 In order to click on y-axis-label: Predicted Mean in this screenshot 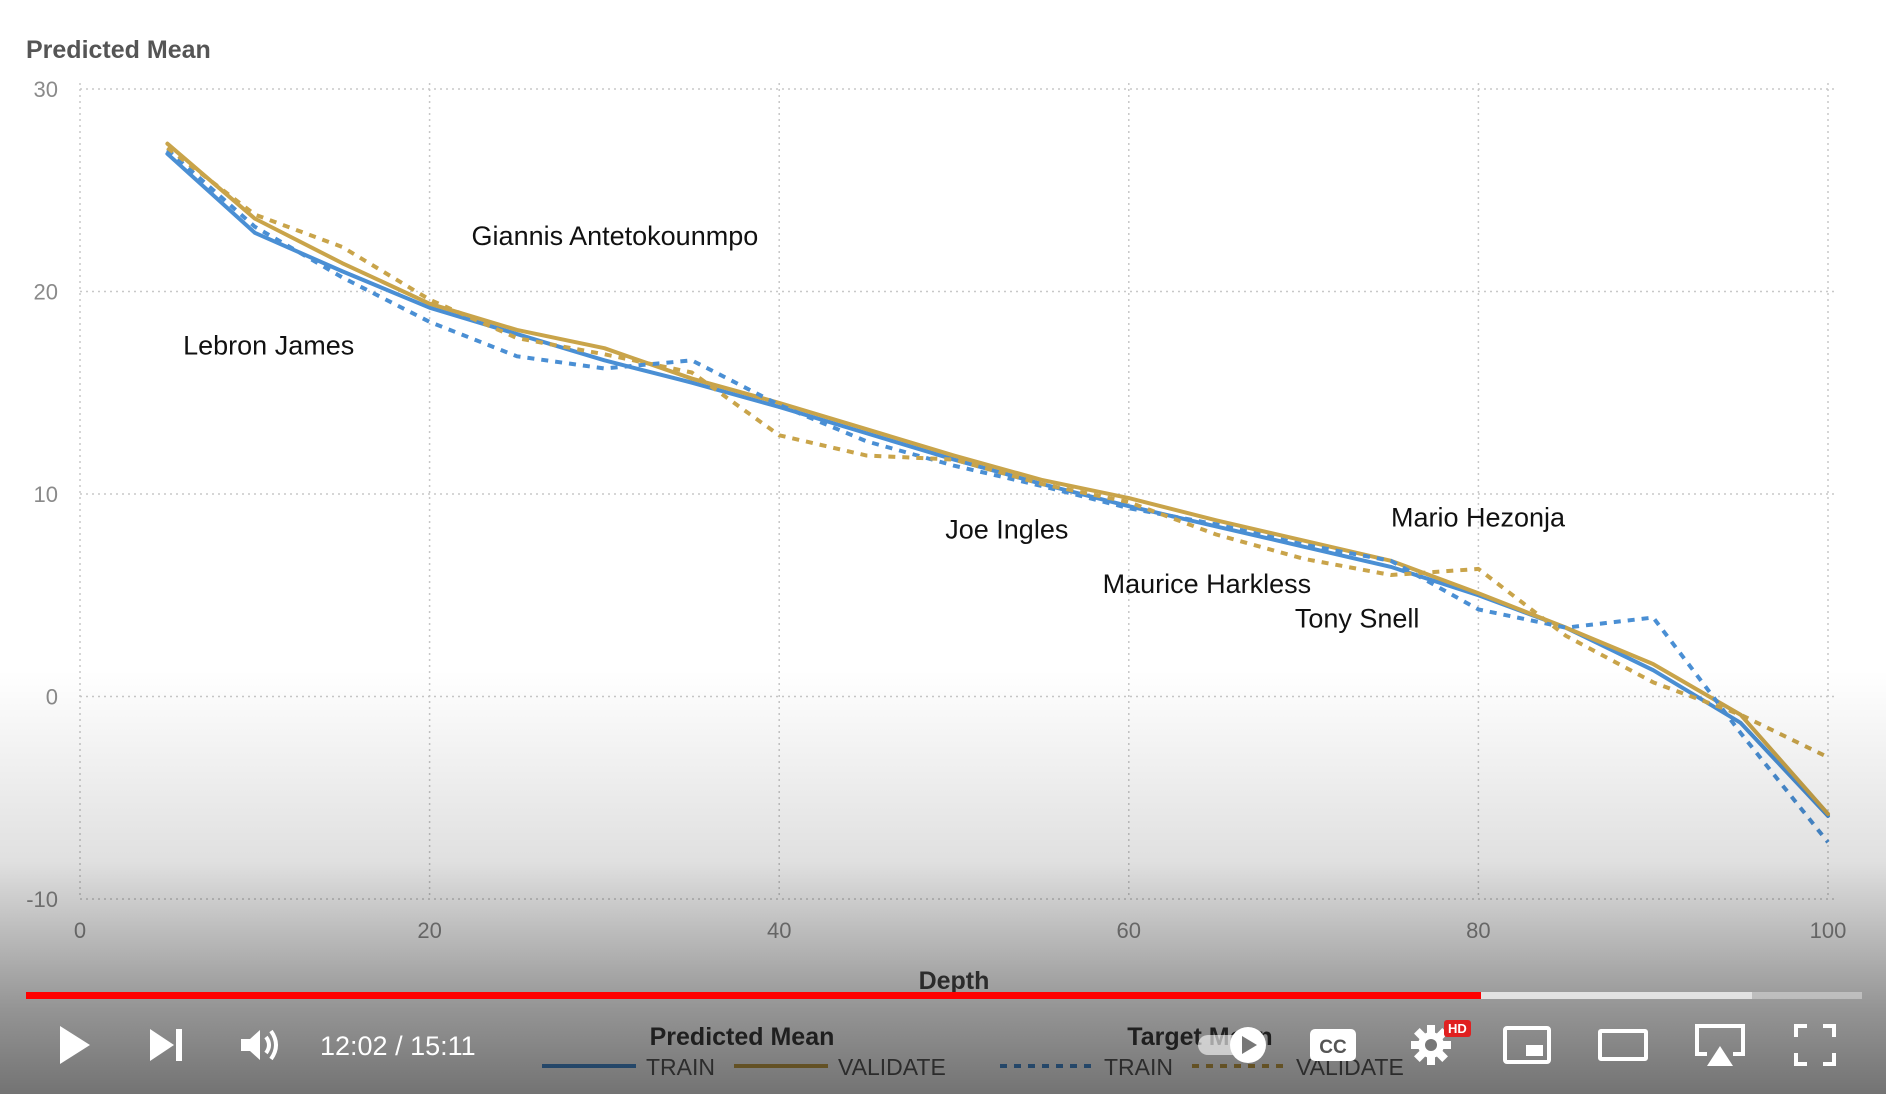, I will do `click(118, 50)`.